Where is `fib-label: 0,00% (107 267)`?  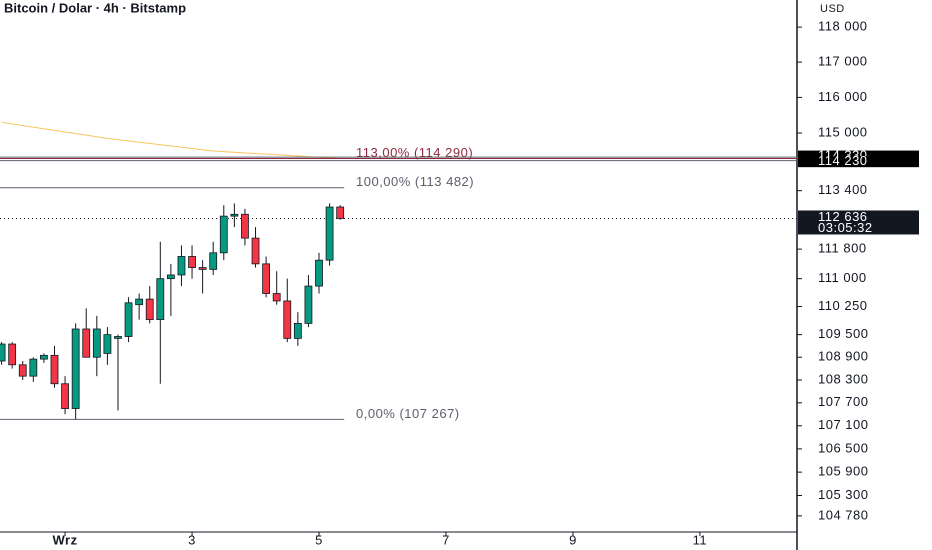 fib-label: 0,00% (107 267) is located at coordinates (408, 413).